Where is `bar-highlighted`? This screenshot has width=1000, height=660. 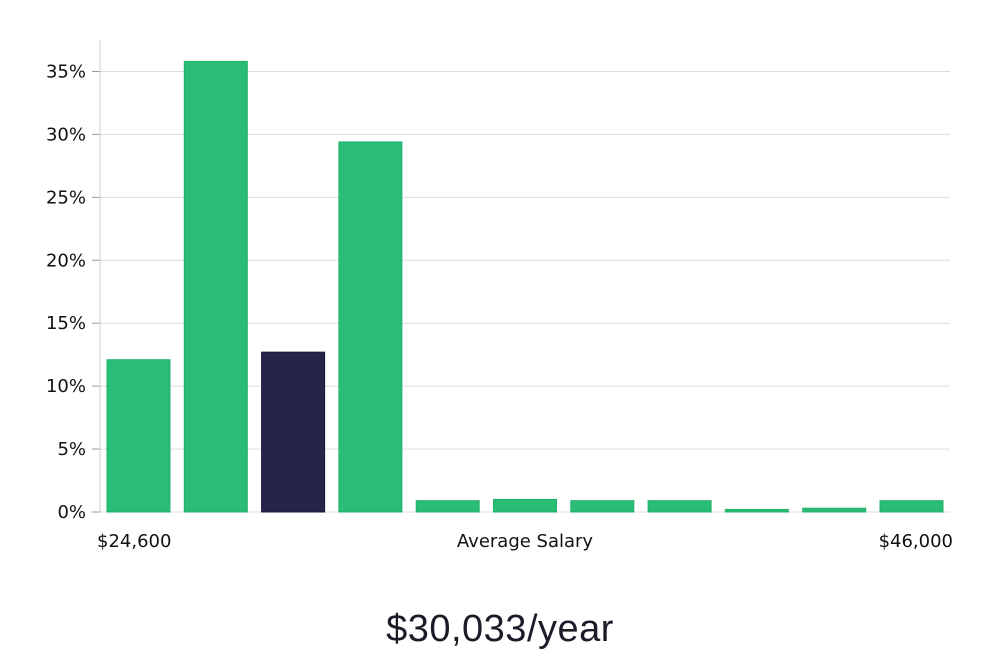 bar-highlighted is located at coordinates (293, 432).